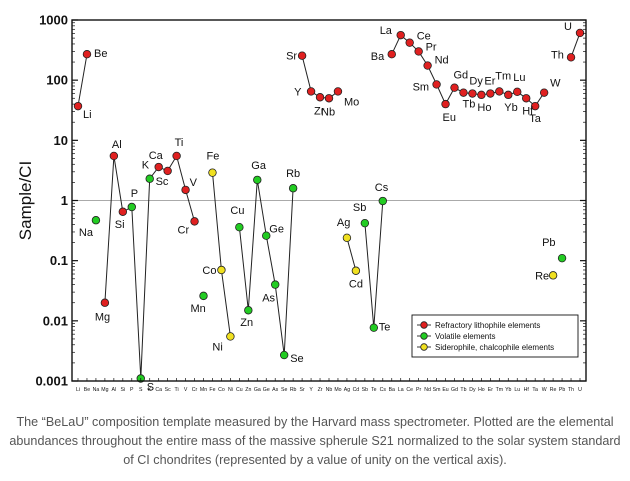 This screenshot has height=481, width=630. I want to click on x-tick-label: Pb, so click(562, 390).